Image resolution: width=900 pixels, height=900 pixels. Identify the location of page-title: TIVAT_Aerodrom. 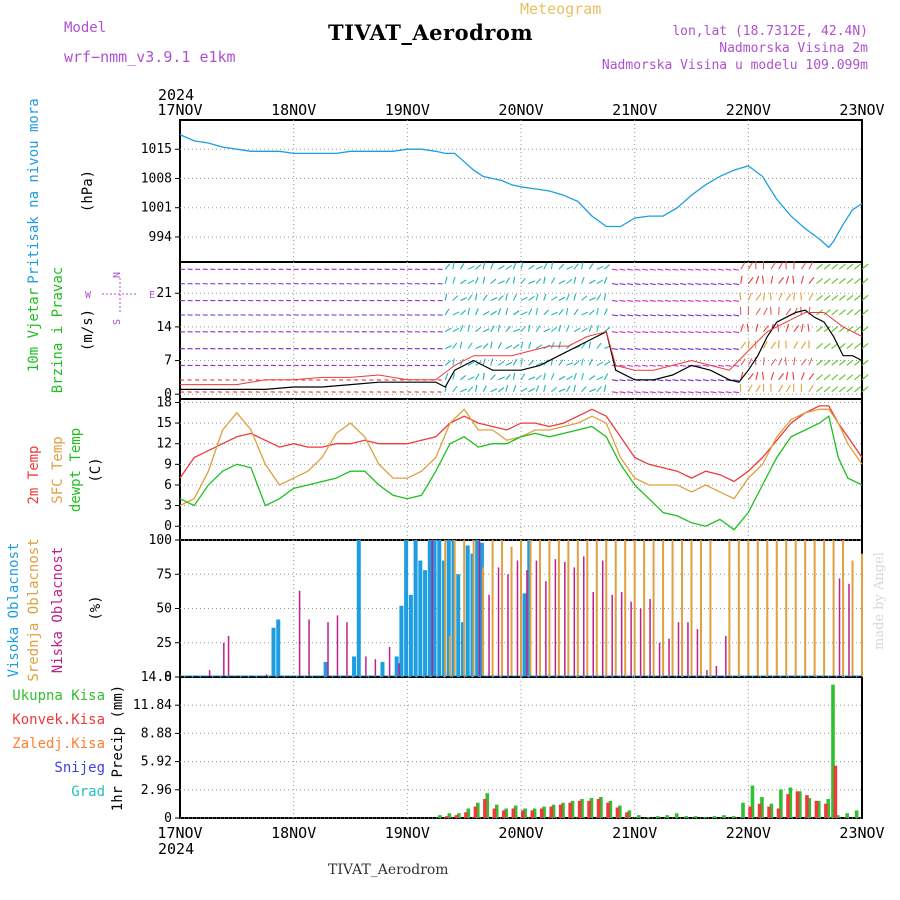
(431, 32).